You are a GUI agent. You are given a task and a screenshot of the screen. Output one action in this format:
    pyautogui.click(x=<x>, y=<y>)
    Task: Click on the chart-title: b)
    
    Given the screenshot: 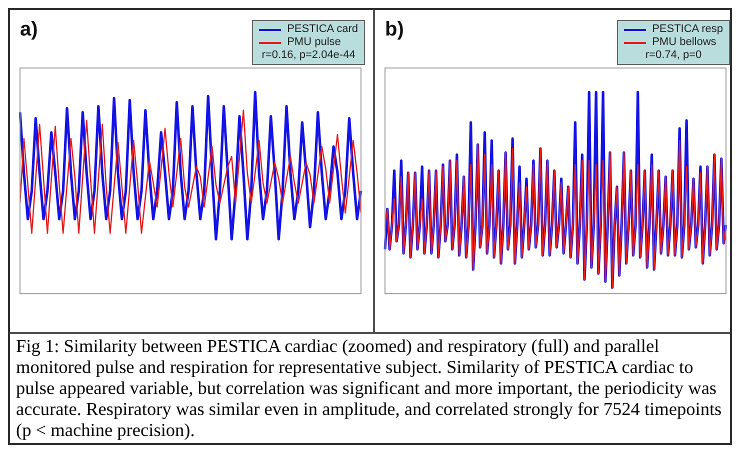 What is the action you would take?
    pyautogui.click(x=394, y=29)
    